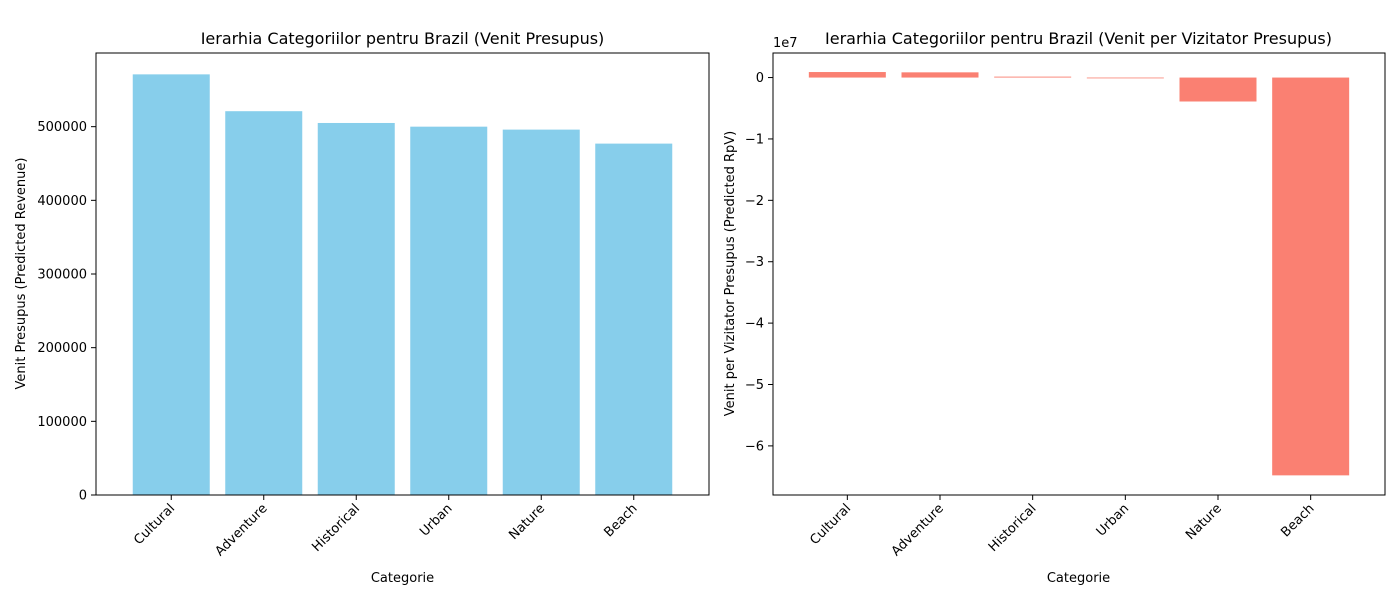  I want to click on y-tick-label: −6, so click(754, 446).